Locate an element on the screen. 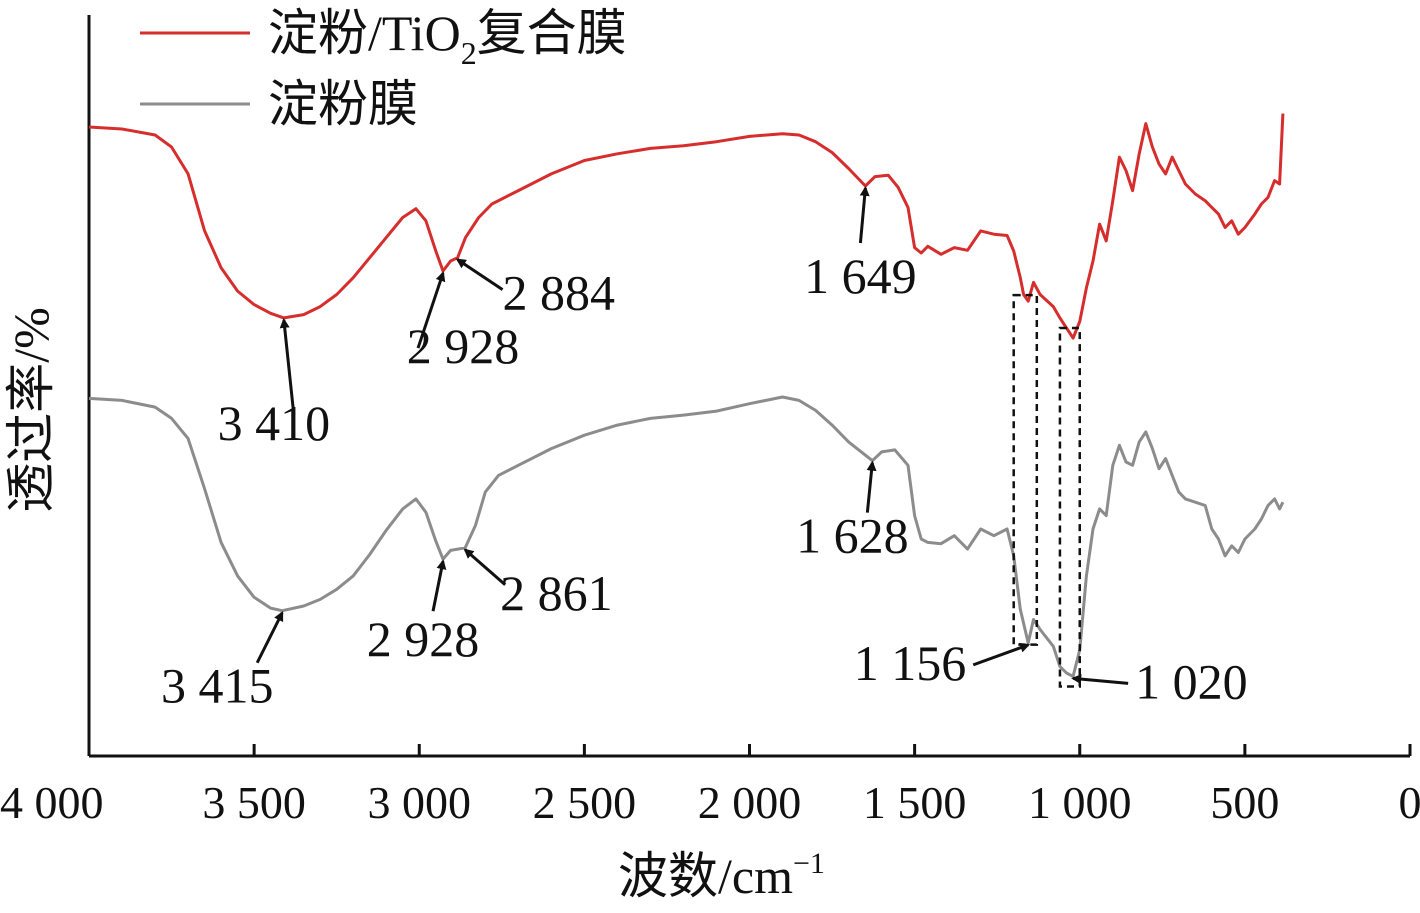 This screenshot has height=913, width=1420. x-tick-labels: 4 000 3 500 3 000 2 500 2 000 1 500 1 000 500 0 is located at coordinates (710, 802).